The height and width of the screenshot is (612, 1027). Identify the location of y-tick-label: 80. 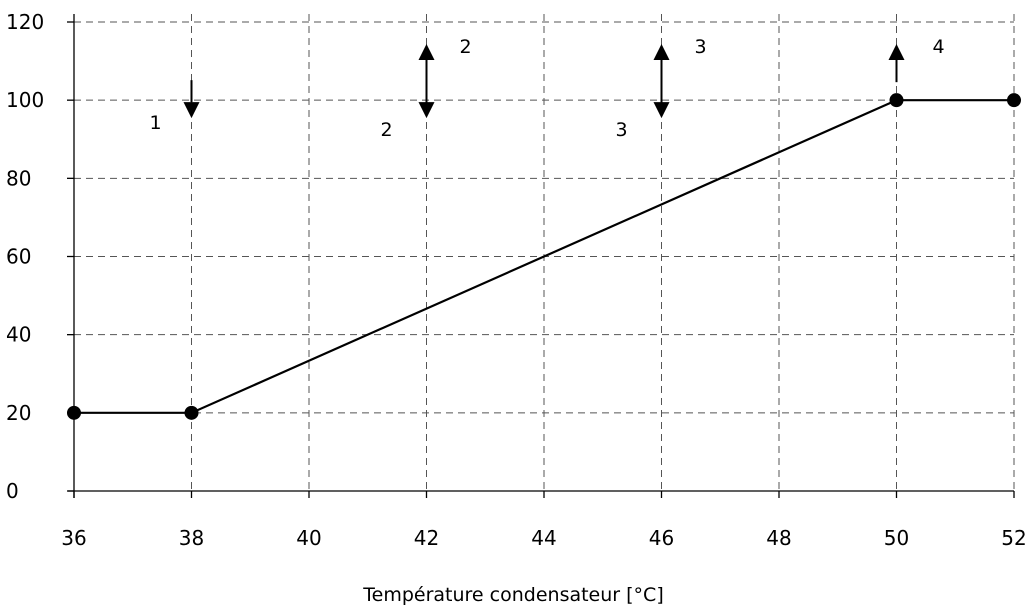
(18, 178).